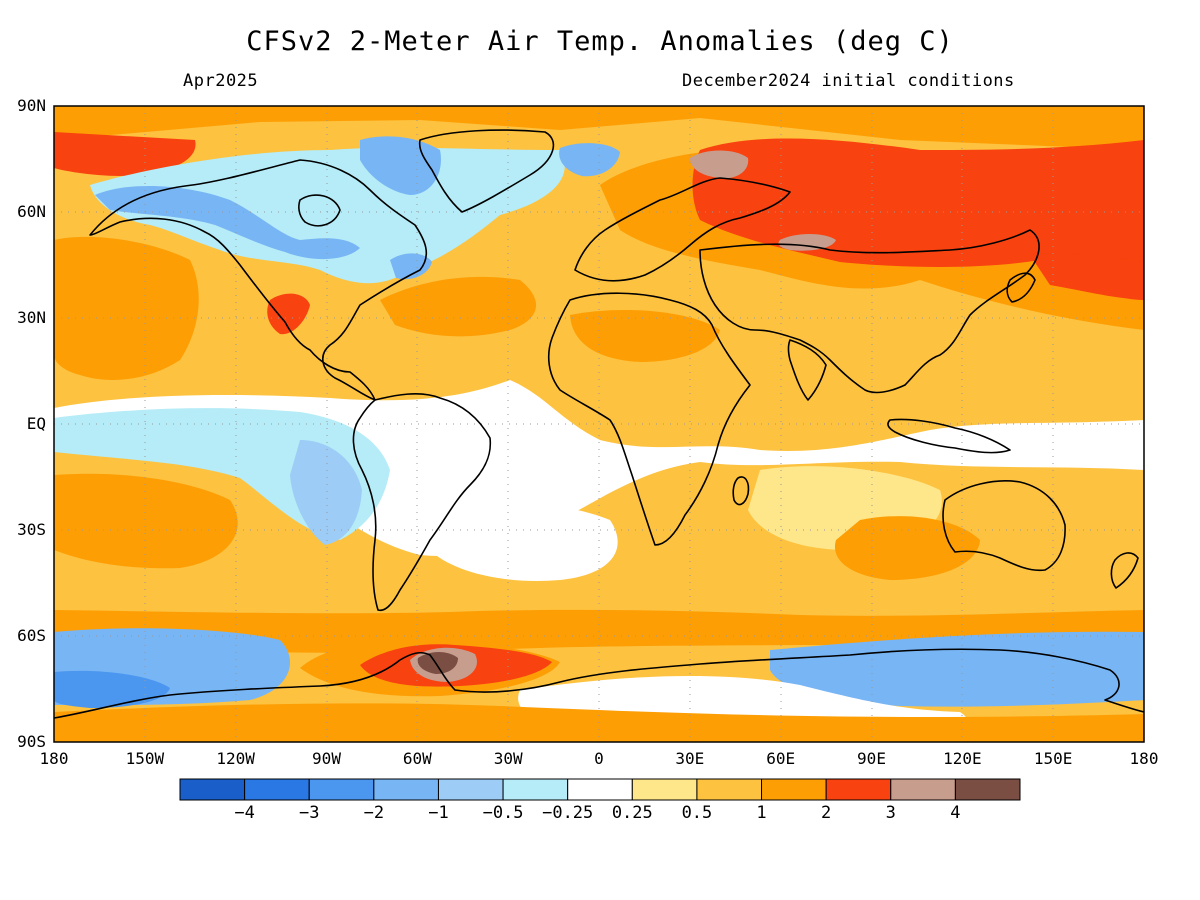 The width and height of the screenshot is (1200, 900). What do you see at coordinates (503, 813) in the screenshot?
I see `colorbar-tick-label: −0.5` at bounding box center [503, 813].